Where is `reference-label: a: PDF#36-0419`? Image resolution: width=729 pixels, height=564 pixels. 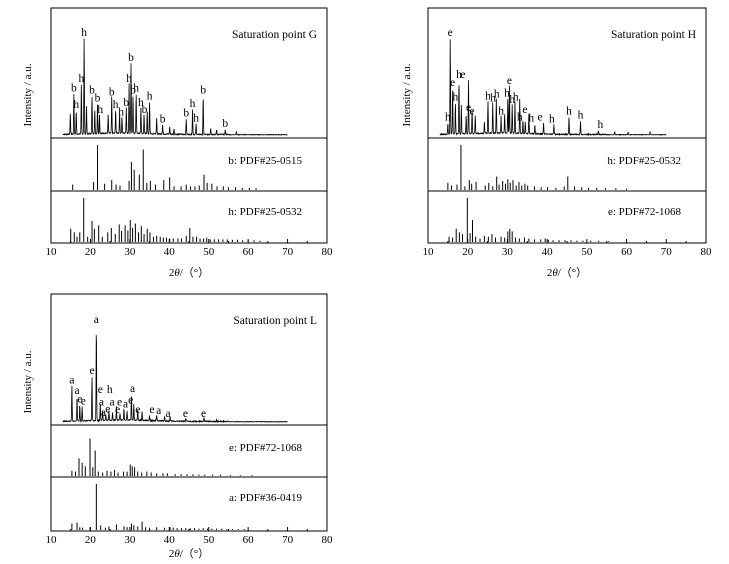
reference-label: a: PDF#36-0419 is located at coordinates (266, 498).